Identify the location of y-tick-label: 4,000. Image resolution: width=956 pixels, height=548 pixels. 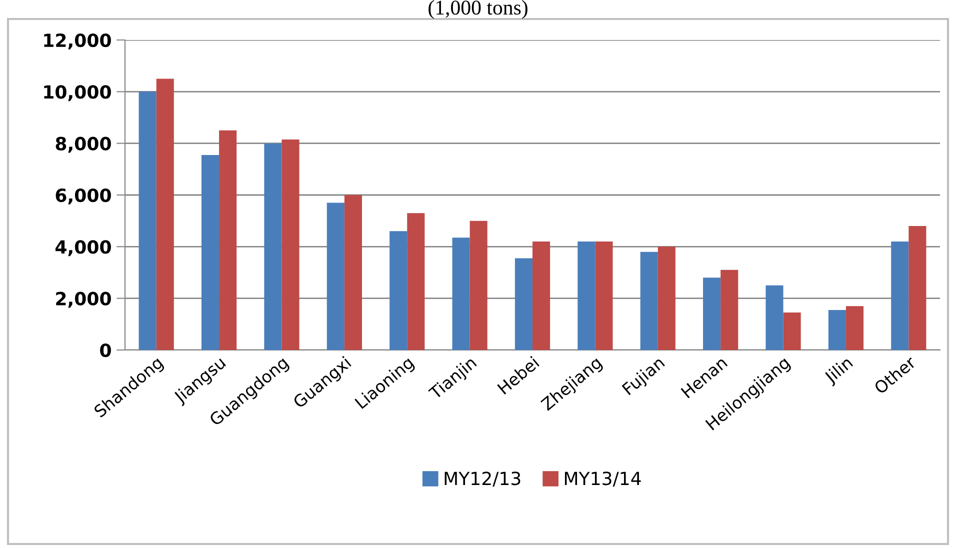
(83, 248).